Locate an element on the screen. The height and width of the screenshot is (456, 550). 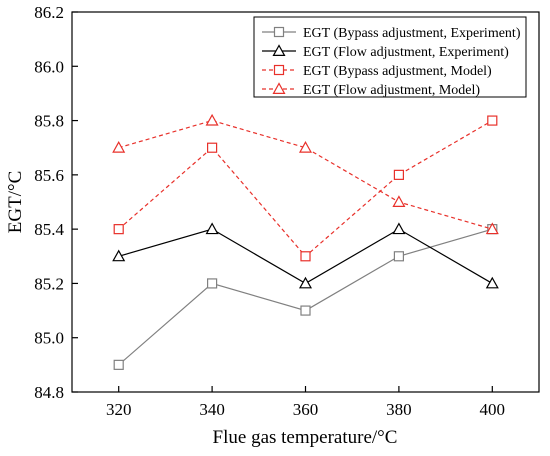
x-axis-title: Flue gas temperature/°C is located at coordinates (305, 437).